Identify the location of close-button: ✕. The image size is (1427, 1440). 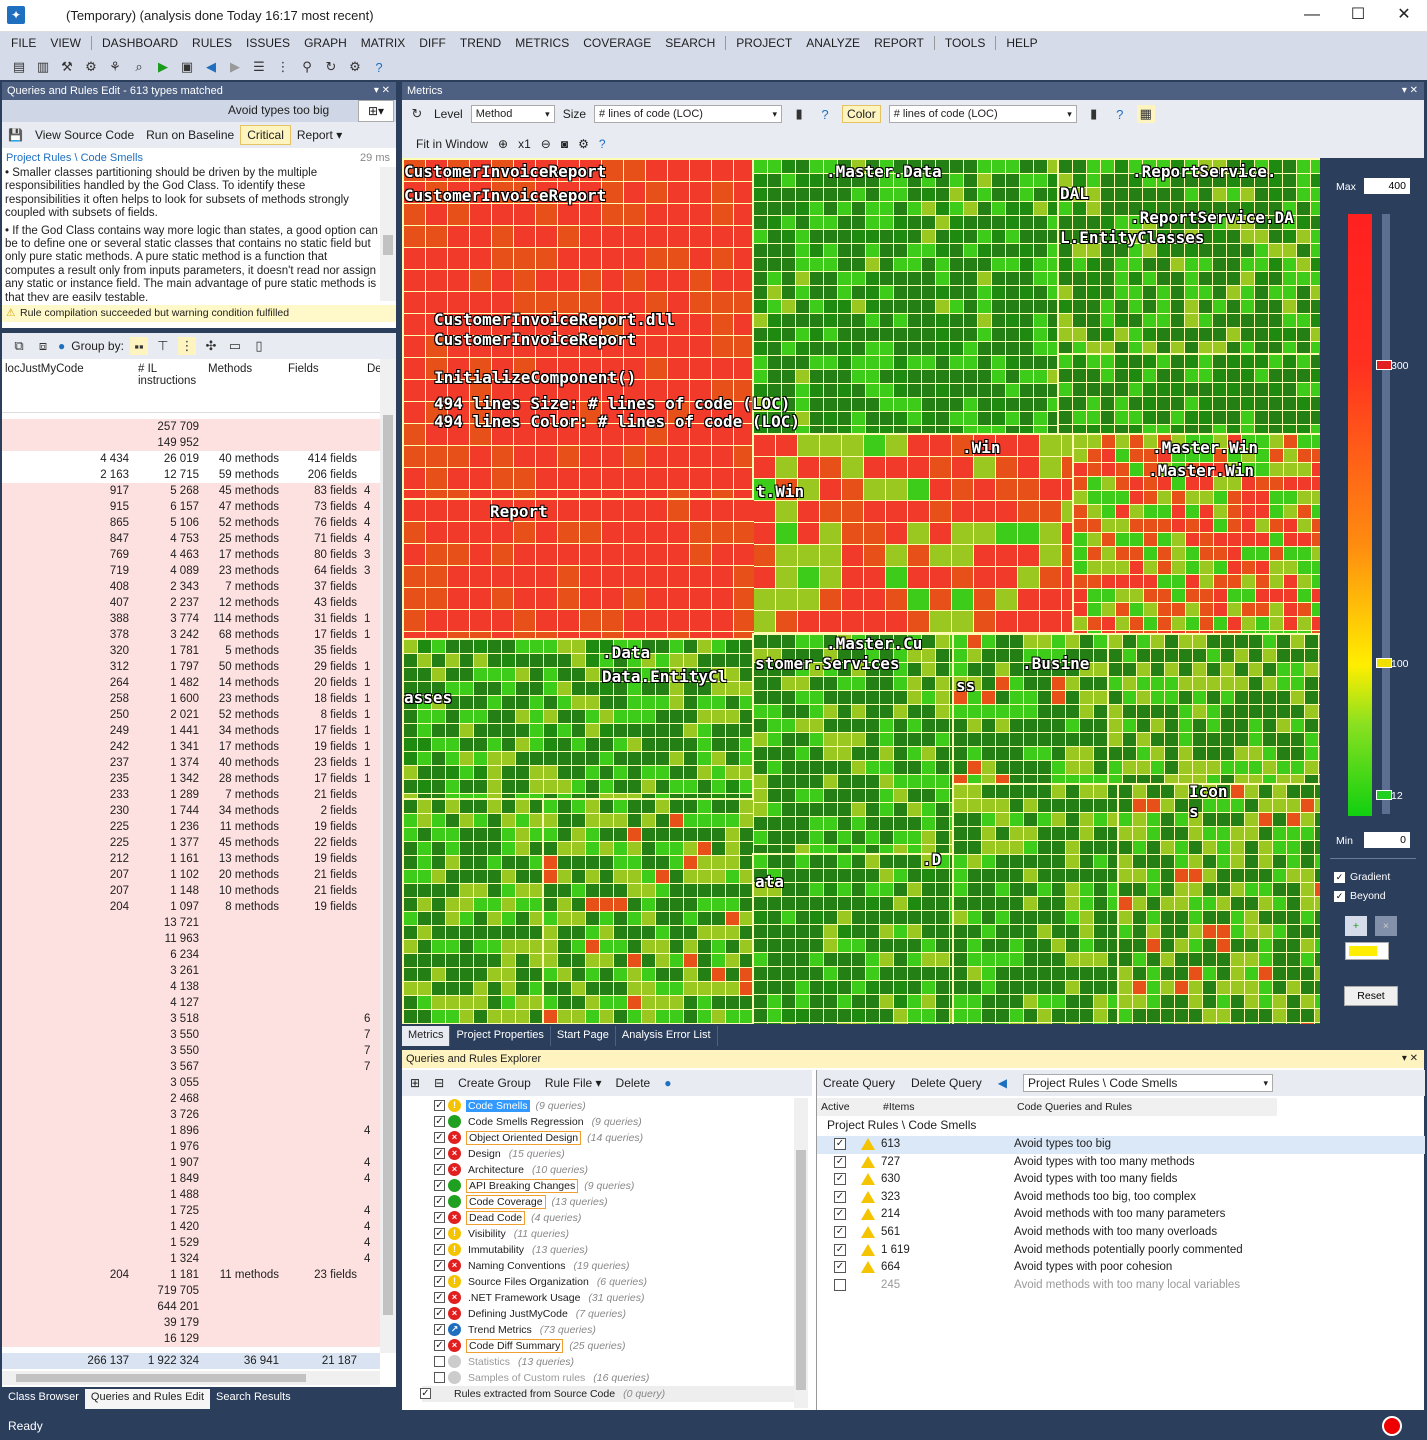
(1404, 14).